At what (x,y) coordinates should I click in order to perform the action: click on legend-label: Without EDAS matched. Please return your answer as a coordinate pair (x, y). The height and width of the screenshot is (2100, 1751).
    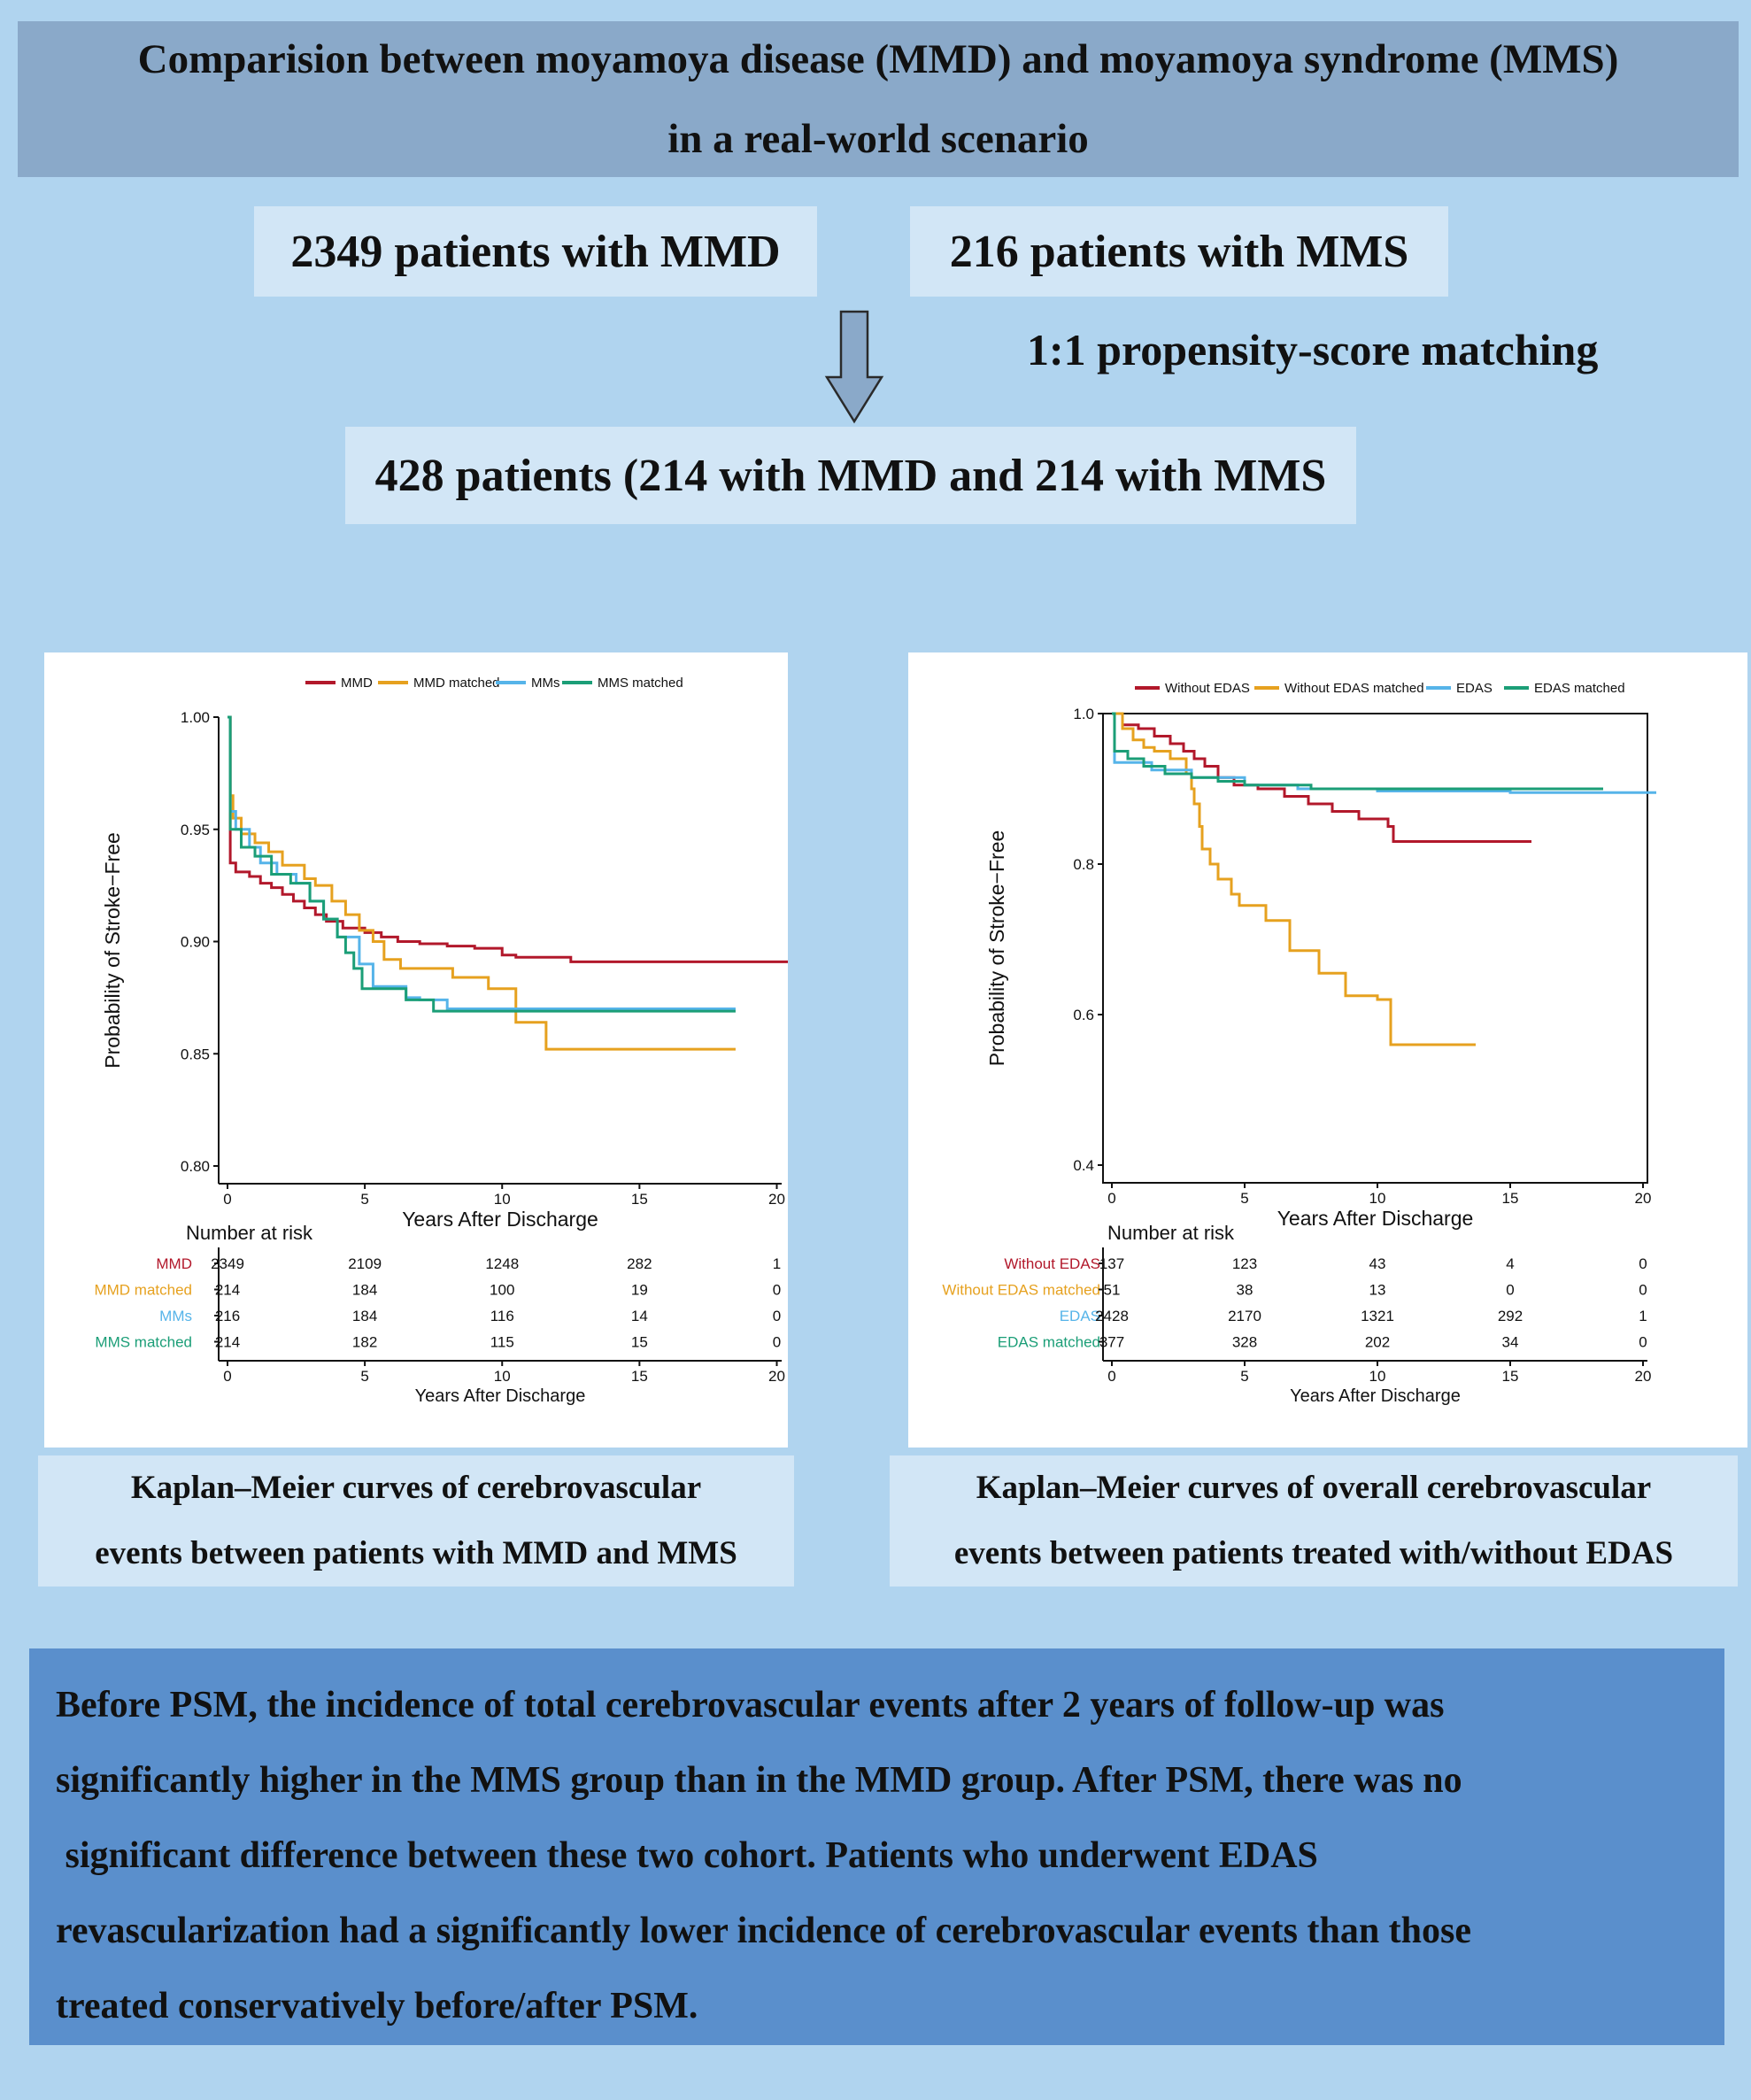
    Looking at the image, I should click on (1354, 689).